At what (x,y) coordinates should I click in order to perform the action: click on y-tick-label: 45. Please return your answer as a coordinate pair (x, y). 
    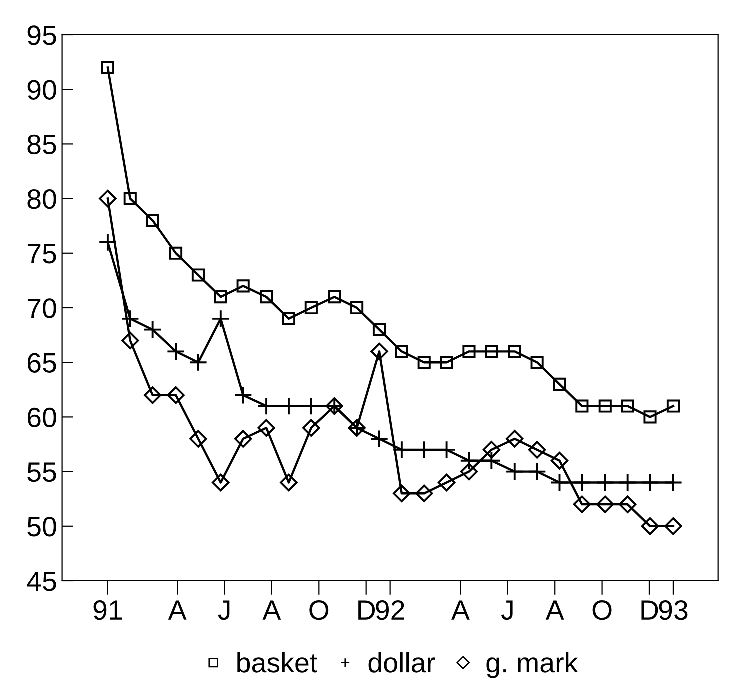
    Looking at the image, I should click on (41, 582).